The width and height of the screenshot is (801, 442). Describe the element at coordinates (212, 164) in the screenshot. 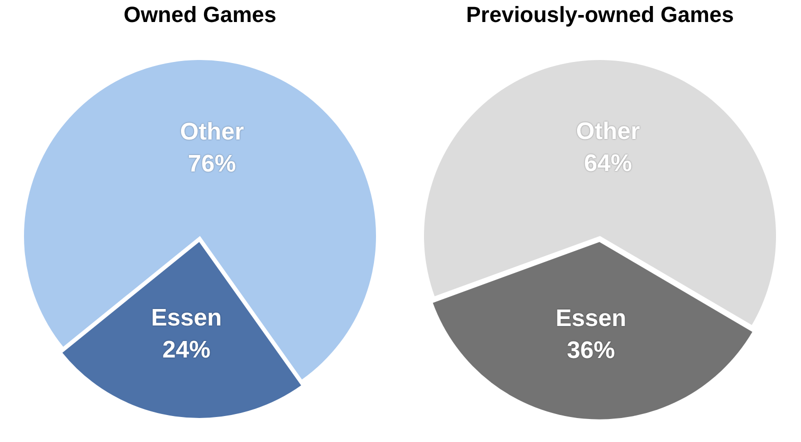

I see `data-label: 76%` at that location.